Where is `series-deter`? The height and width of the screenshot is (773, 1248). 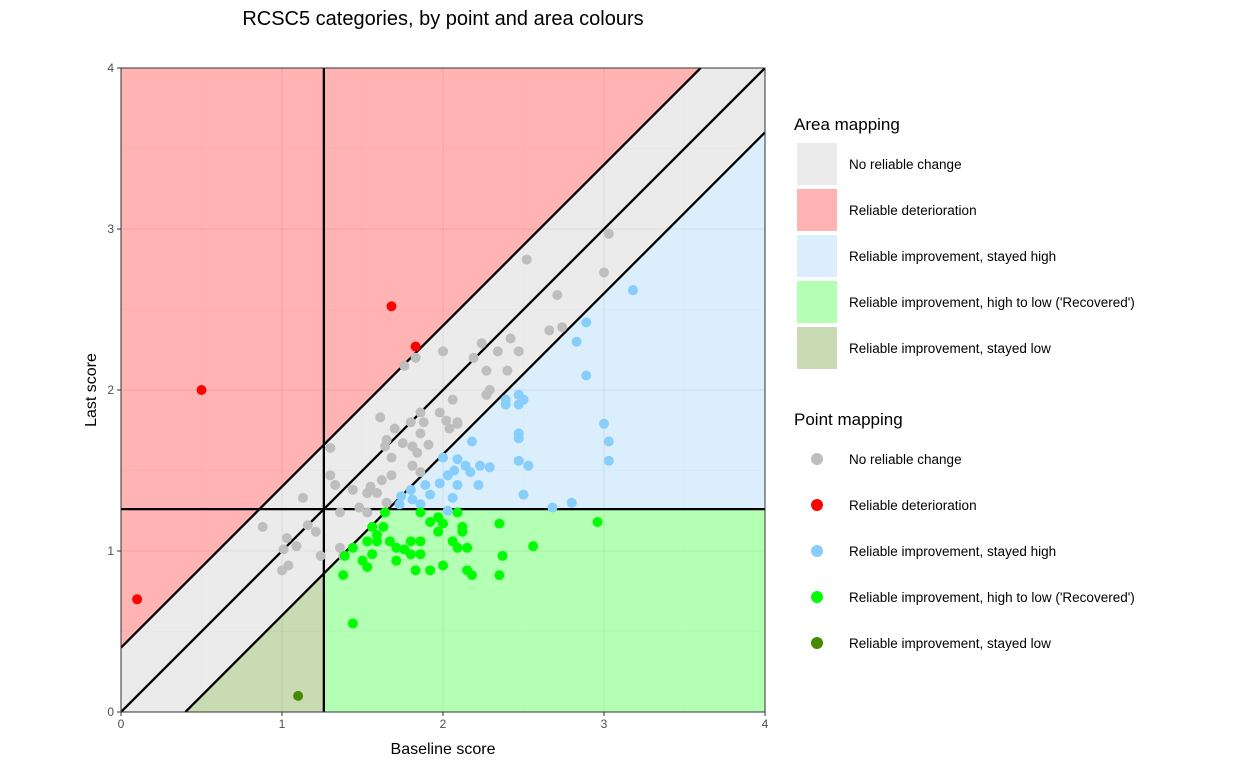
series-deter is located at coordinates (276, 453).